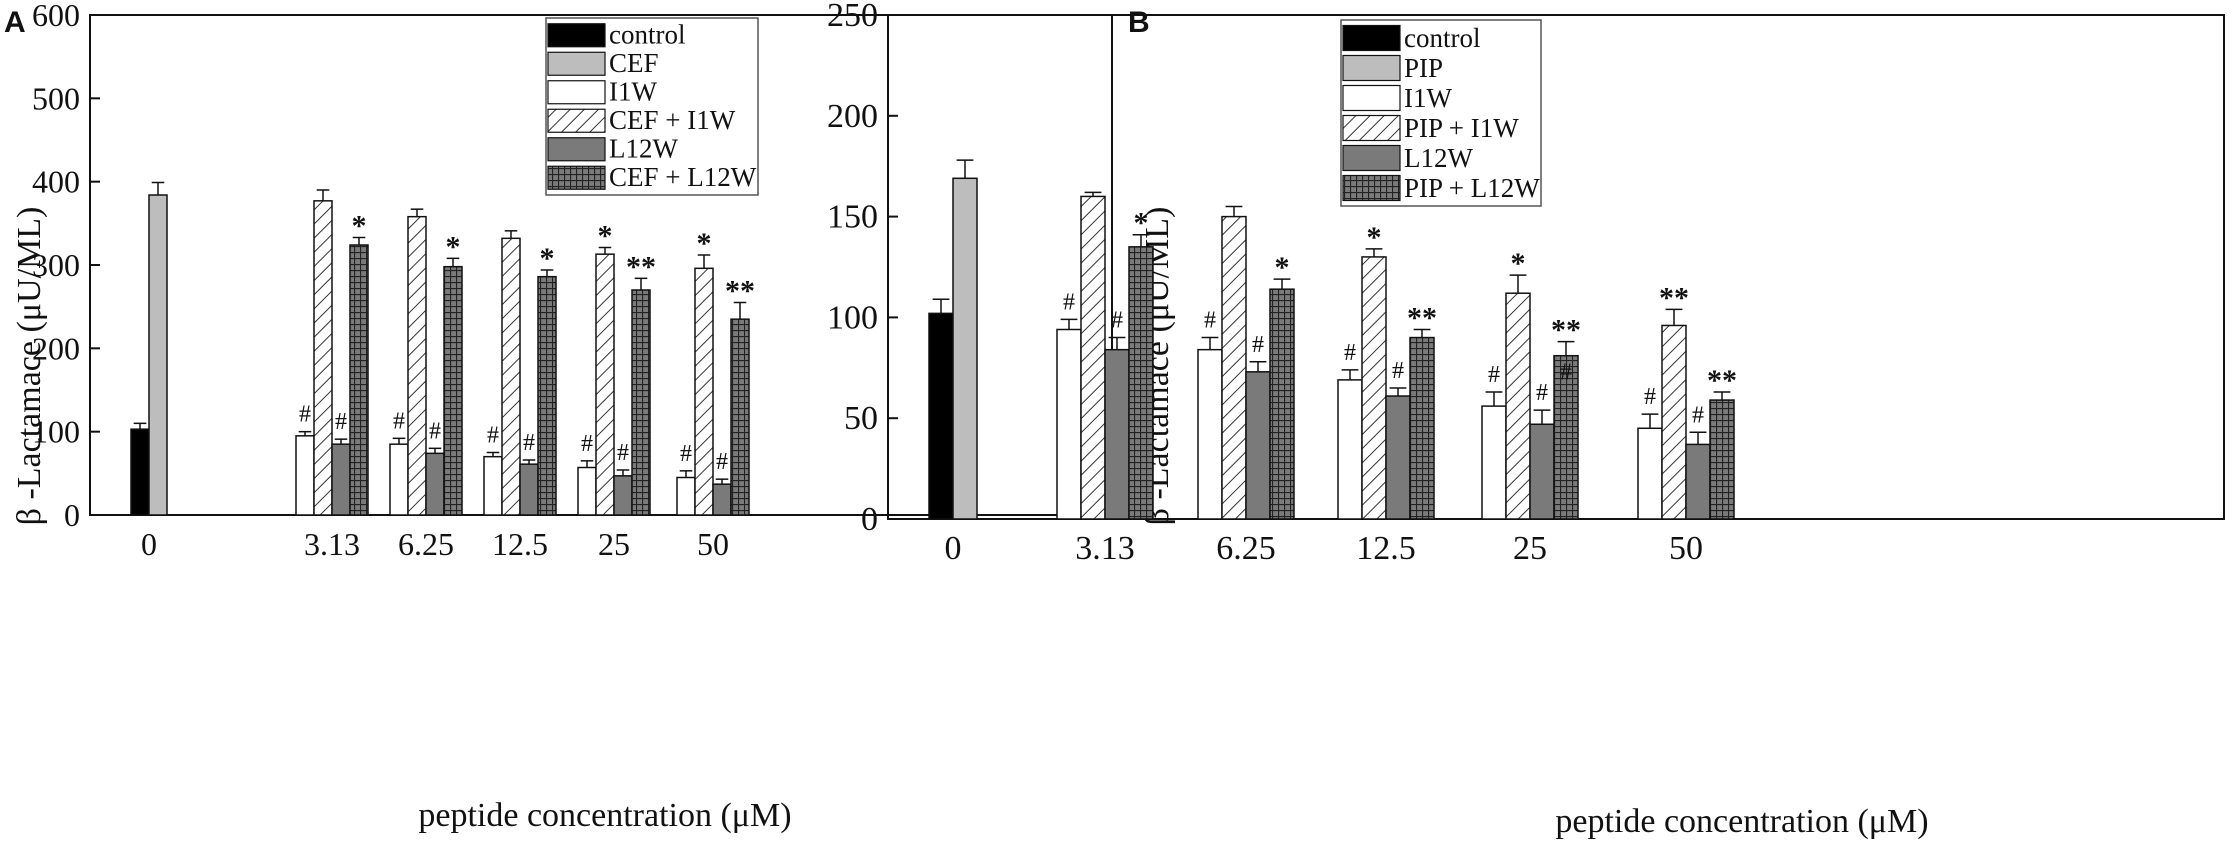 The height and width of the screenshot is (843, 2238). Describe the element at coordinates (56, 432) in the screenshot. I see `y-tick-label: 100` at that location.